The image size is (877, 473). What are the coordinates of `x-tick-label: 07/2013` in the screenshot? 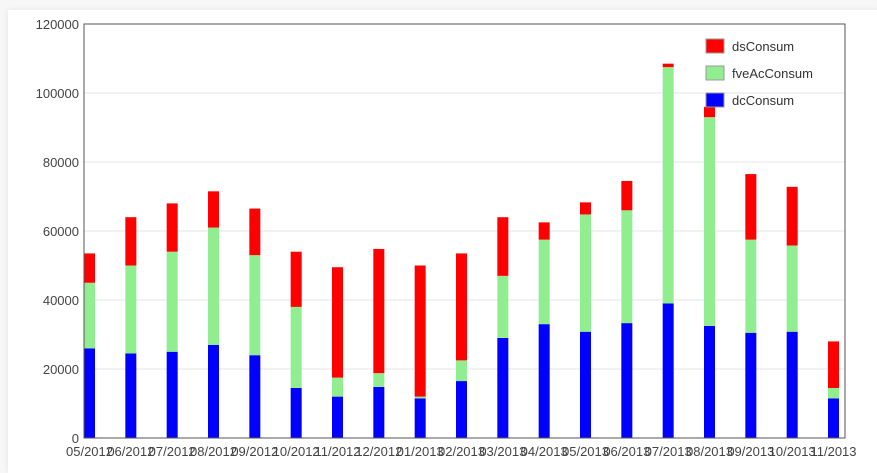 It's located at (668, 451).